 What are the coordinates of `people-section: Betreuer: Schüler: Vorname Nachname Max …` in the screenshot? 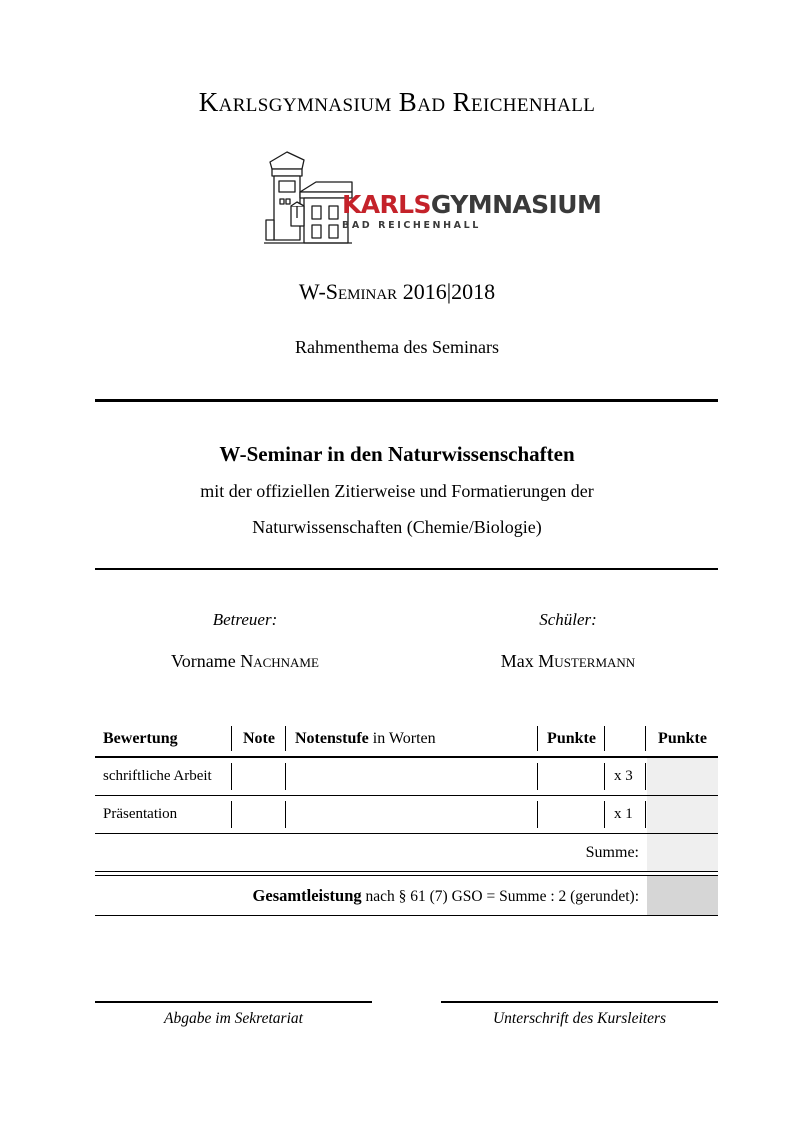 It's located at (406, 641).